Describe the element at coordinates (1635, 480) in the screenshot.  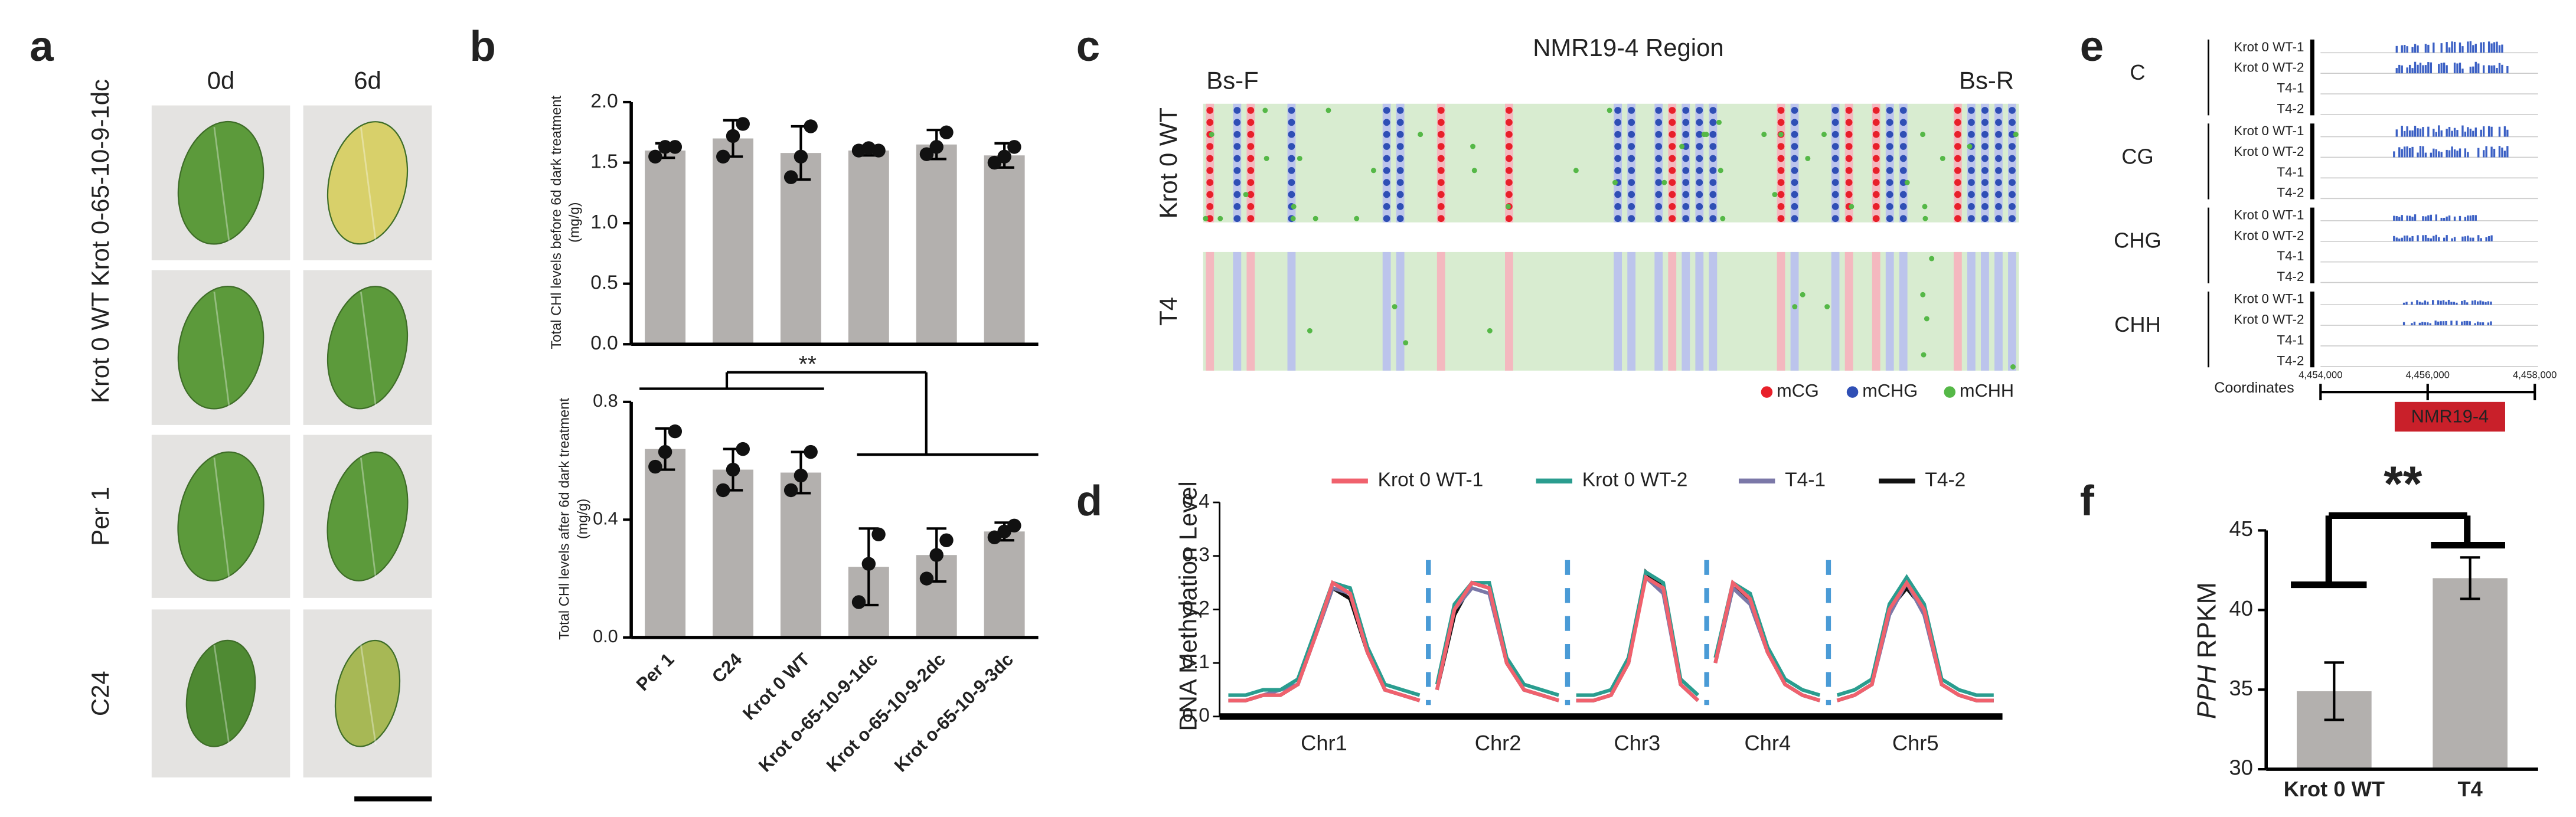
I see `legend-label: Krot 0 WT-2` at that location.